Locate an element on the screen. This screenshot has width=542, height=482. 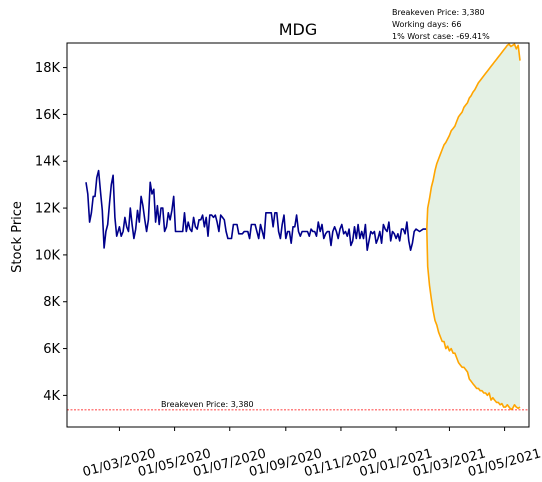
info-line: Working days: 66 is located at coordinates (426, 24).